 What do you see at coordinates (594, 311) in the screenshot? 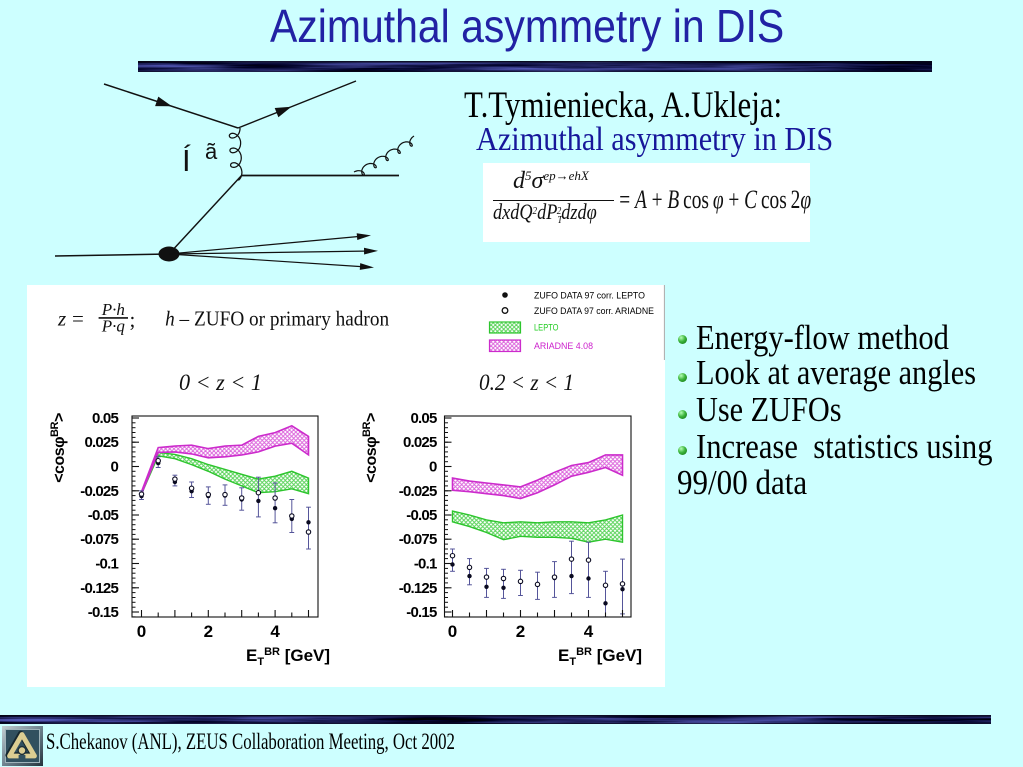
I see `svg-text: ZUFO DATA 97 corr. ARIADNE` at bounding box center [594, 311].